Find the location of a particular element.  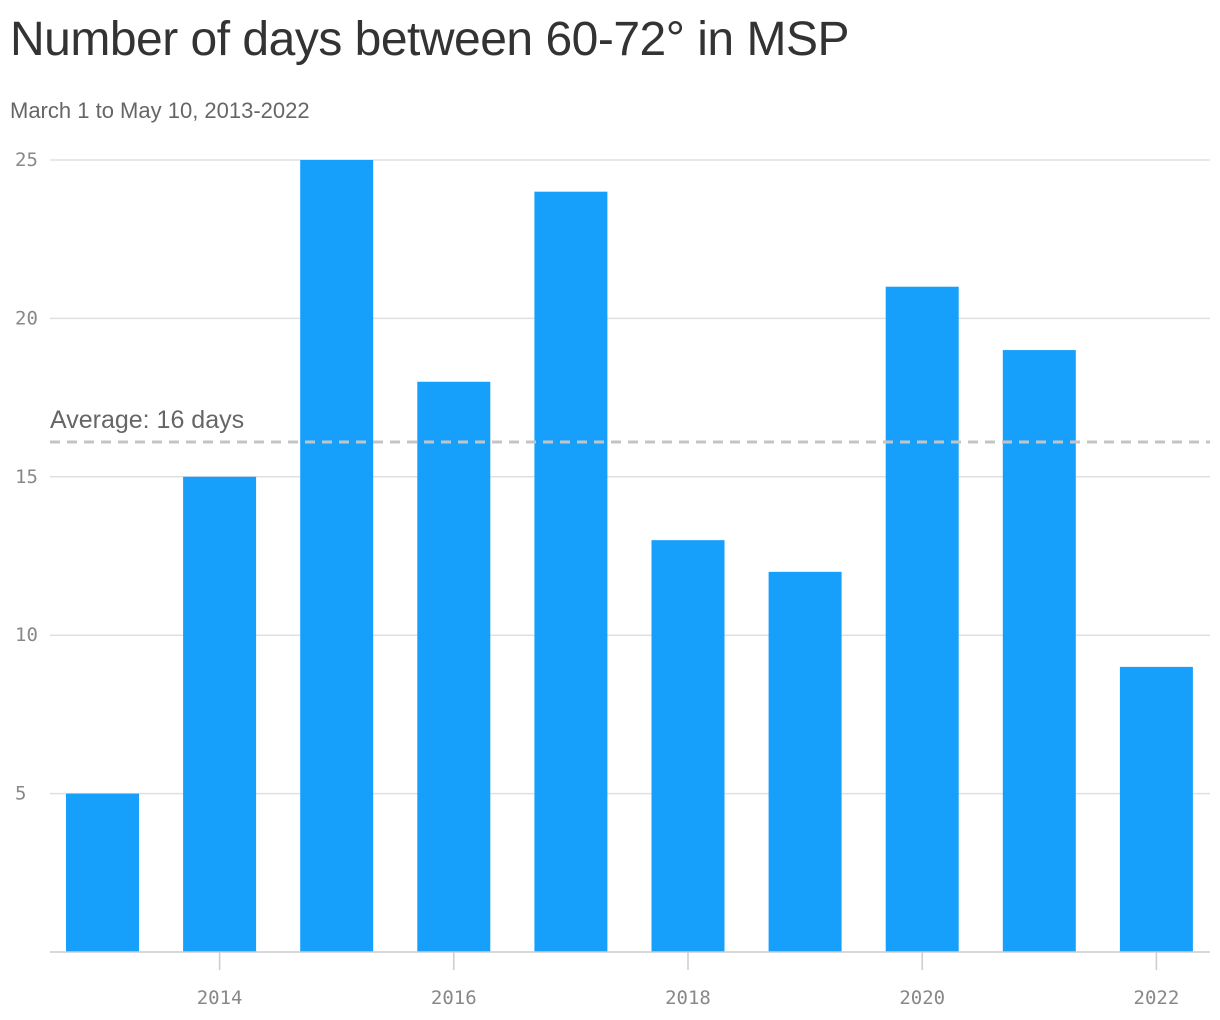

x-tick-label-2018: 2018 is located at coordinates (688, 998).